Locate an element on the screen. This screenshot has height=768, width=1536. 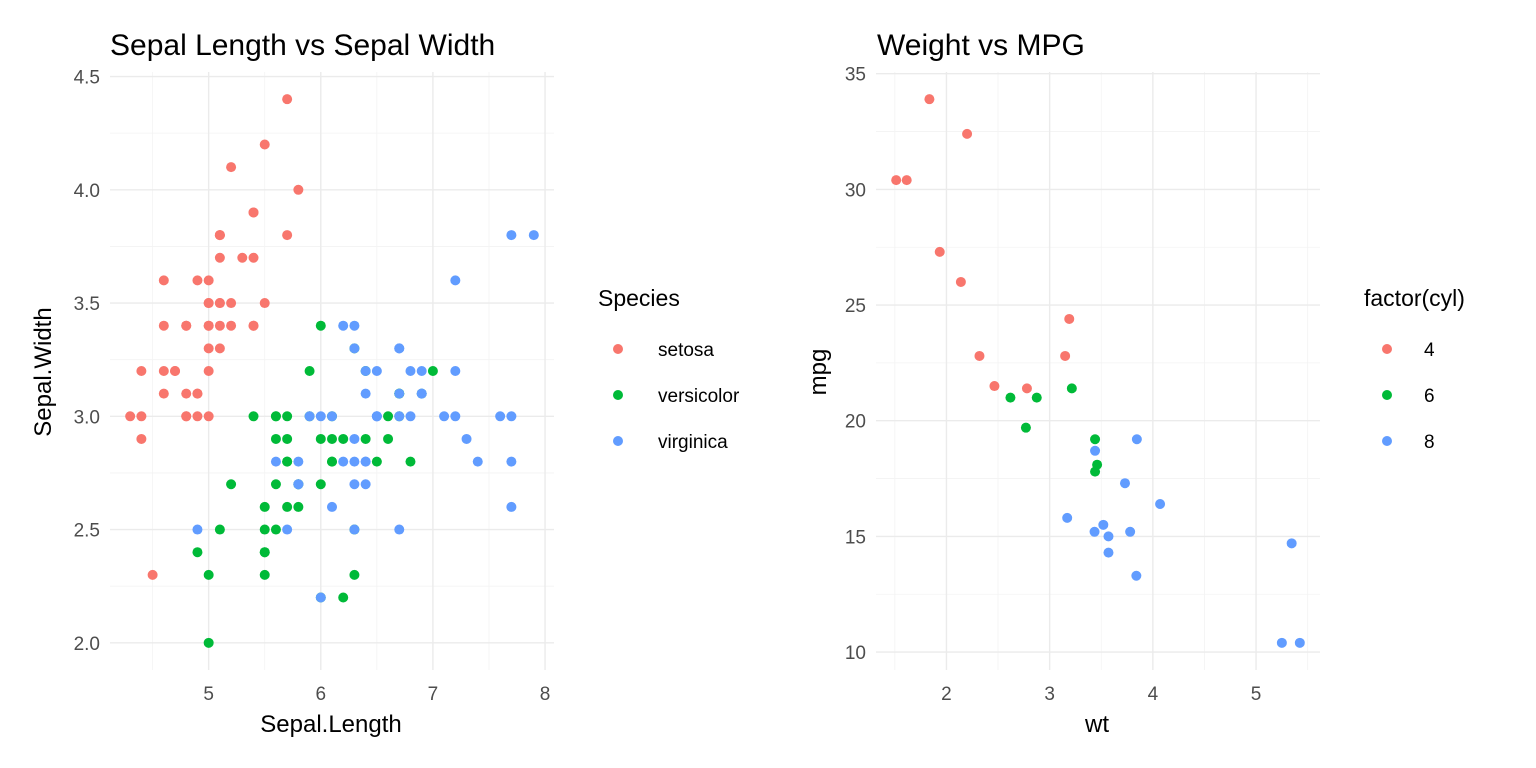
legend-label: 4 is located at coordinates (1429, 350).